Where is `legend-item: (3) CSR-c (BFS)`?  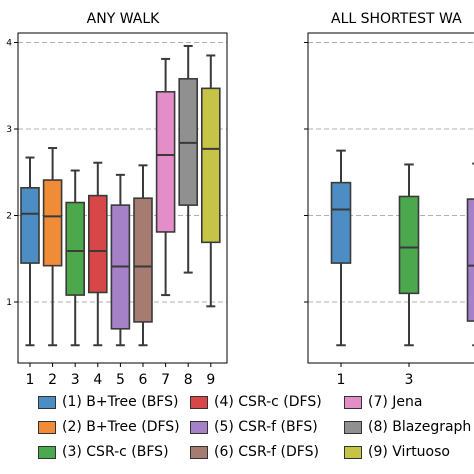
legend-item: (3) CSR-c (BFS) is located at coordinates (103, 452).